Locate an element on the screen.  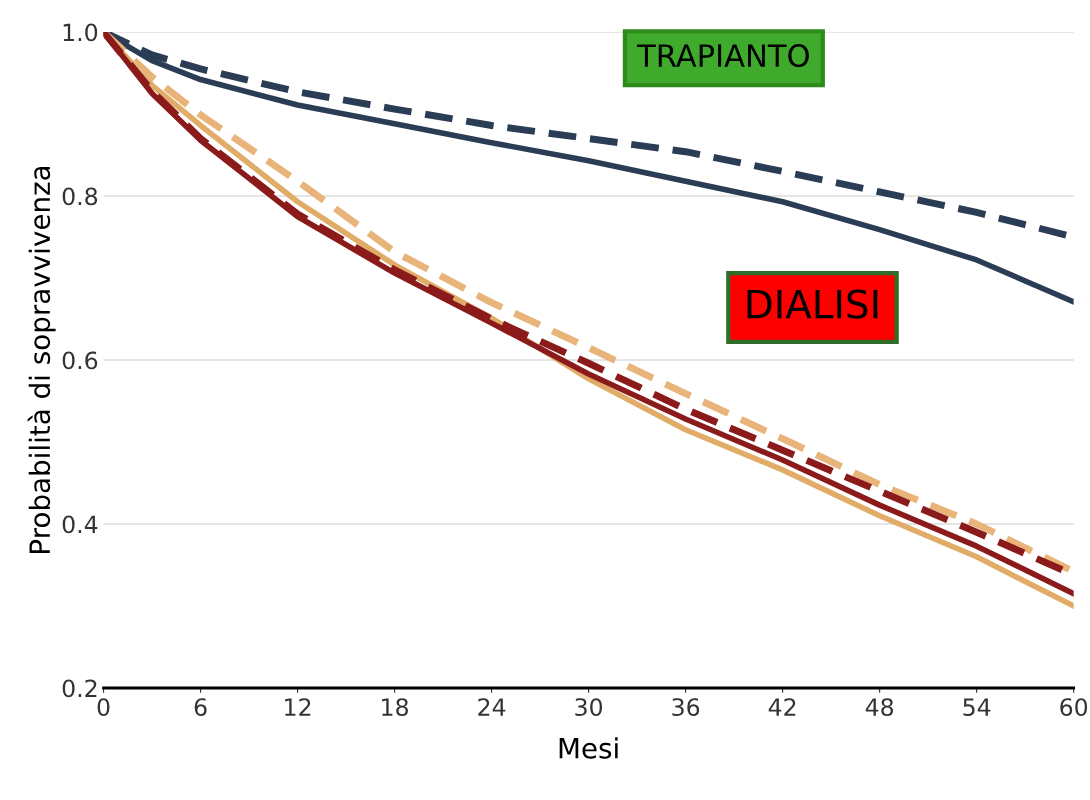
annotation: TRAPIANTO is located at coordinates (723, 55).